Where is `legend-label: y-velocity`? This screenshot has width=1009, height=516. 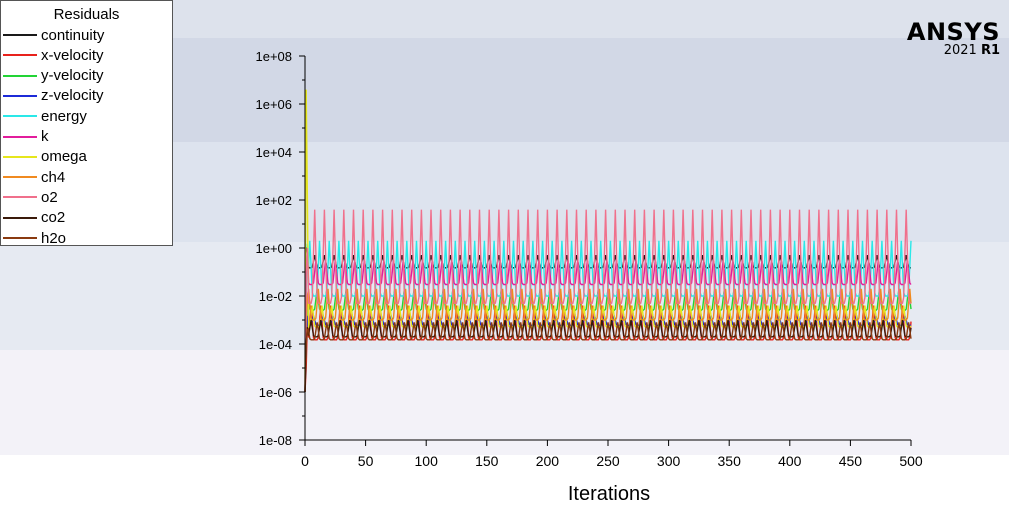 legend-label: y-velocity is located at coordinates (72, 76).